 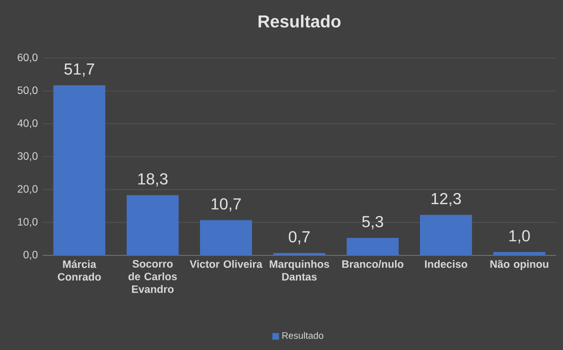 I want to click on x-tick-label: Não opinou, so click(x=519, y=265).